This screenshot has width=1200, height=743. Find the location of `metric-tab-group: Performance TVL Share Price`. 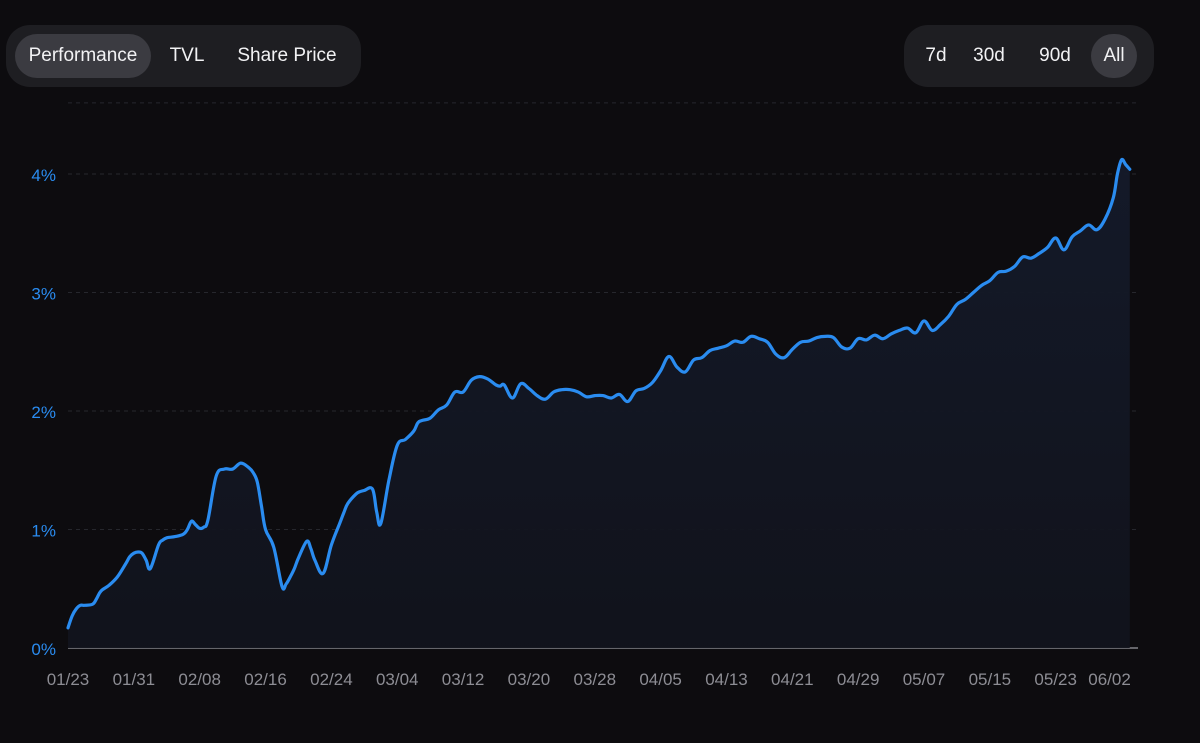

metric-tab-group: Performance TVL Share Price is located at coordinates (183, 56).